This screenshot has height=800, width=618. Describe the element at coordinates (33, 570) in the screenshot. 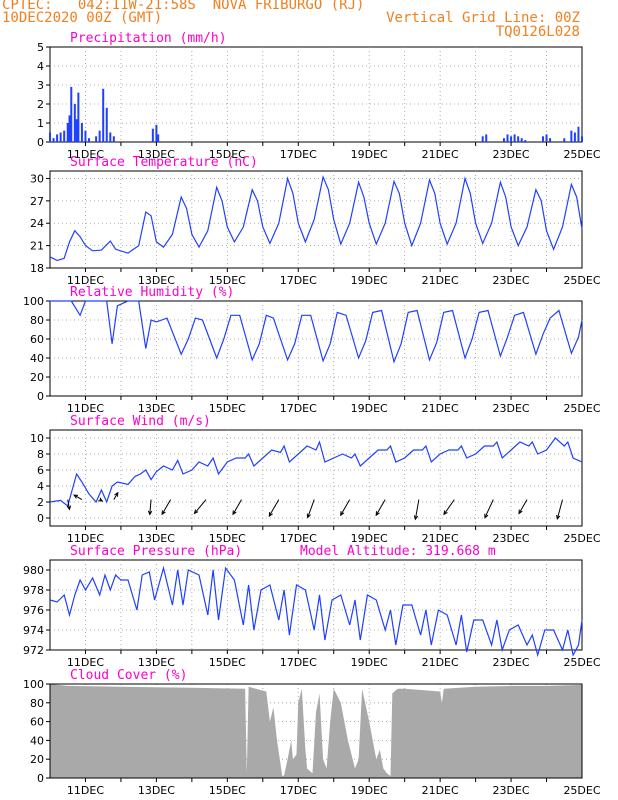

I see `y-tick-label: 980` at that location.